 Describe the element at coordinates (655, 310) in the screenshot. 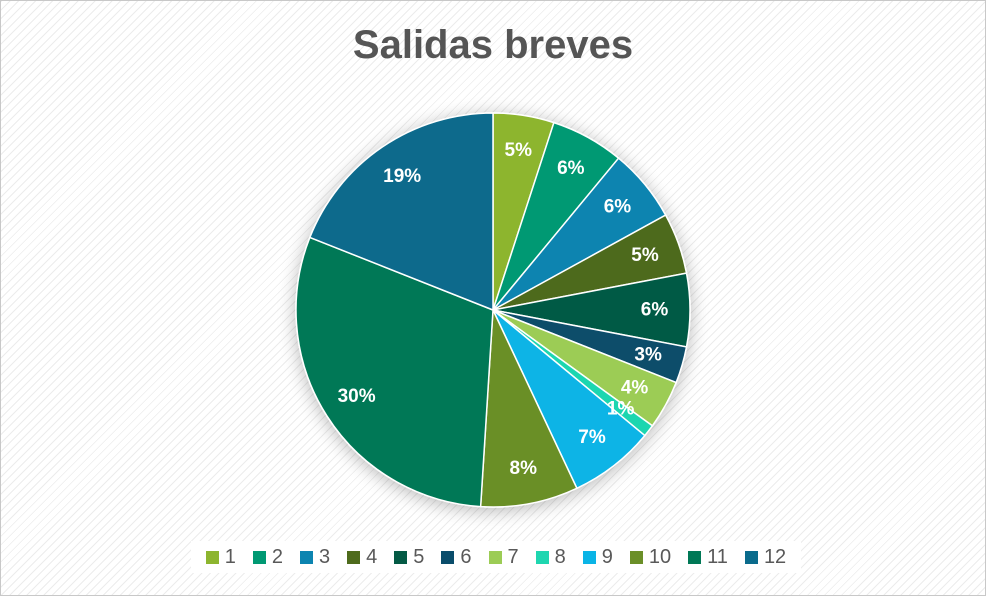

I see `data-label-5: 6%` at that location.